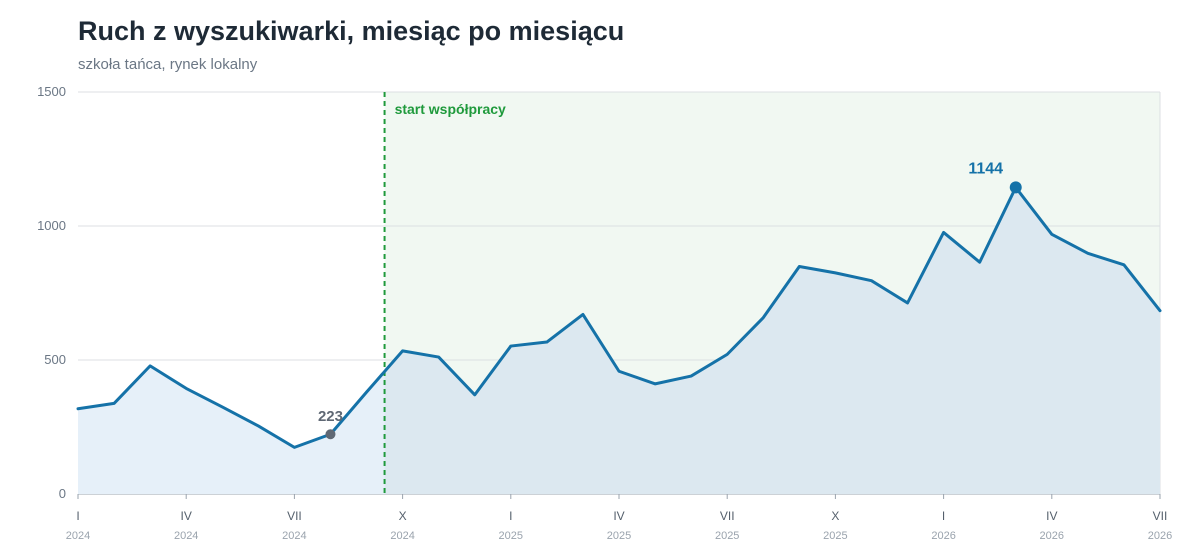 The image size is (1200, 560). Describe the element at coordinates (62, 493) in the screenshot. I see `y-tick-label: 0` at that location.